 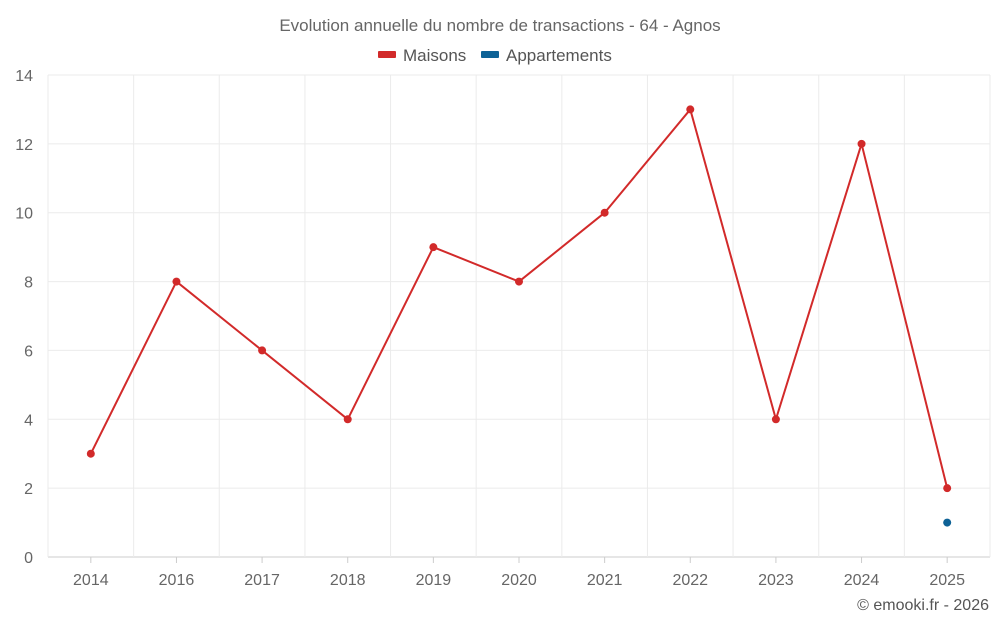 I want to click on legend: Maisons Appartements, so click(x=495, y=55).